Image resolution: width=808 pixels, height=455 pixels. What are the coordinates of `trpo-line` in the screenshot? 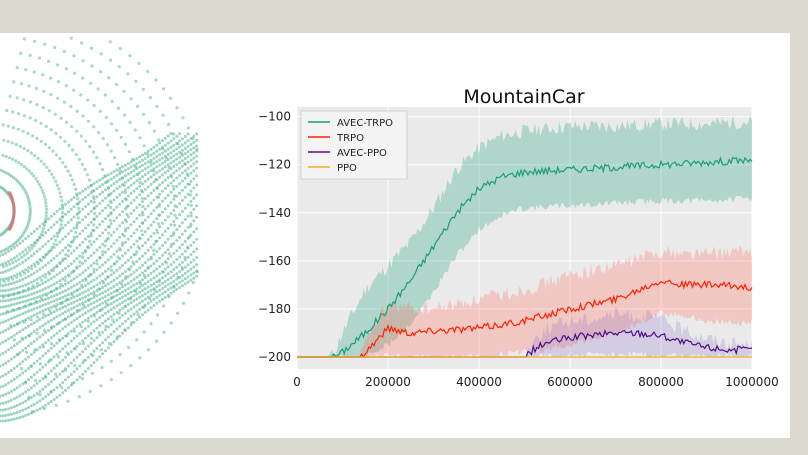 It's located at (525, 319).